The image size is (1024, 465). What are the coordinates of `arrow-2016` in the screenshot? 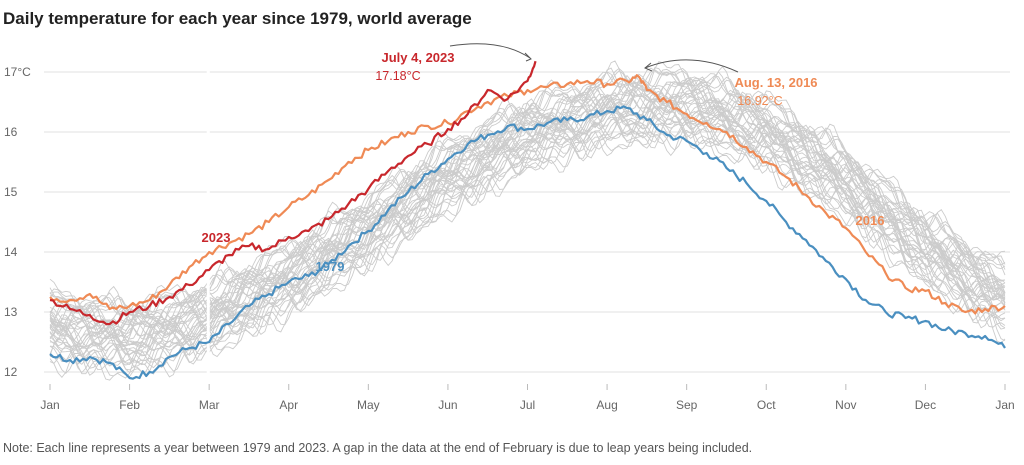 It's located at (691, 66).